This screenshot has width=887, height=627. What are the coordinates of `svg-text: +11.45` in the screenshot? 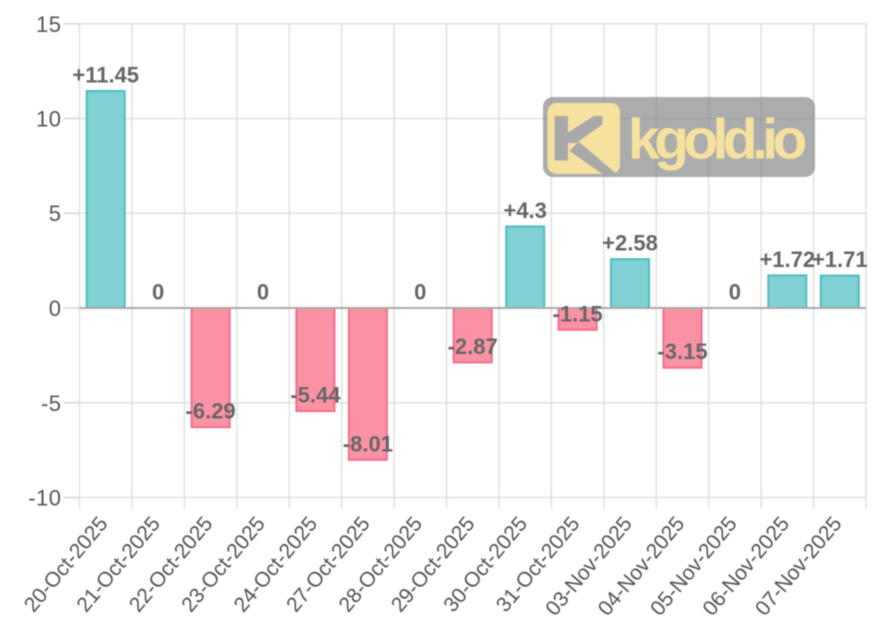 It's located at (105, 75).